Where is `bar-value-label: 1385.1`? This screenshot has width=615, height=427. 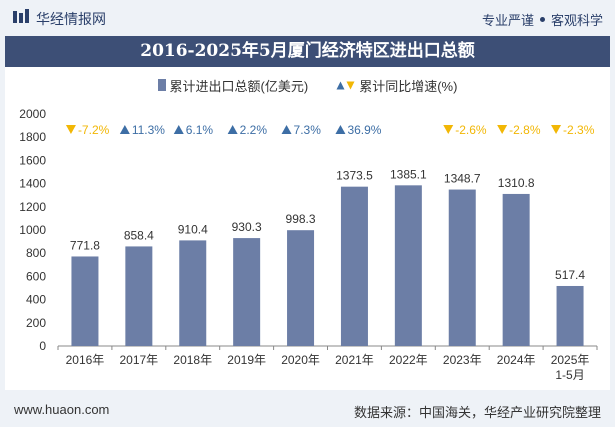
bar-value-label: 1385.1 is located at coordinates (408, 174).